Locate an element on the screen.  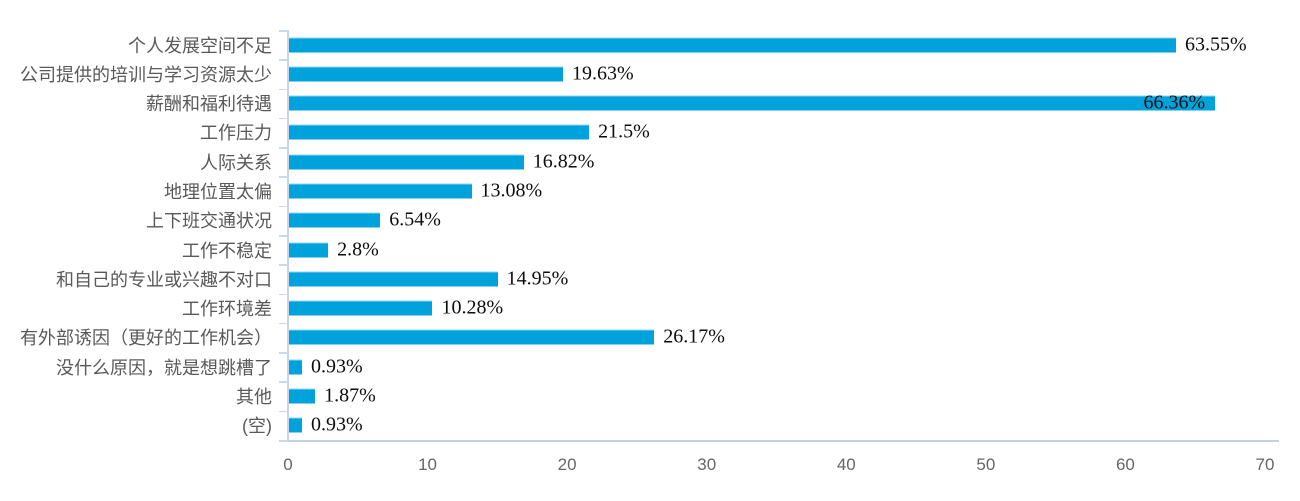
value-label: 19.63% is located at coordinates (602, 73).